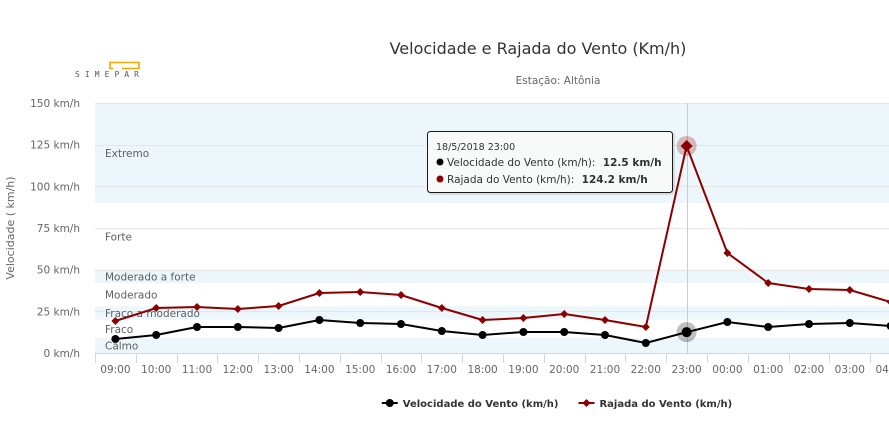 Image resolution: width=889 pixels, height=447 pixels. What do you see at coordinates (850, 370) in the screenshot?
I see `x-tick-label: 03:00` at bounding box center [850, 370].